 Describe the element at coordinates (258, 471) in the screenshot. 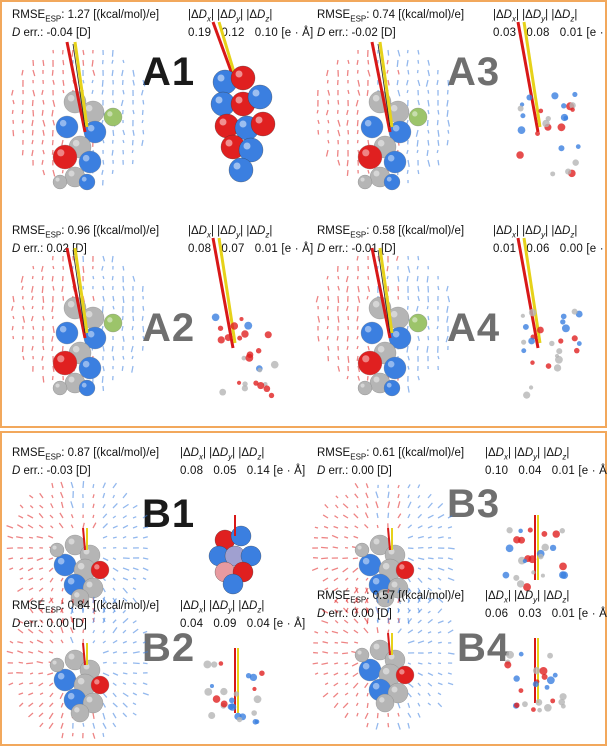

I see `delta-dz-value: 0.14` at that location.